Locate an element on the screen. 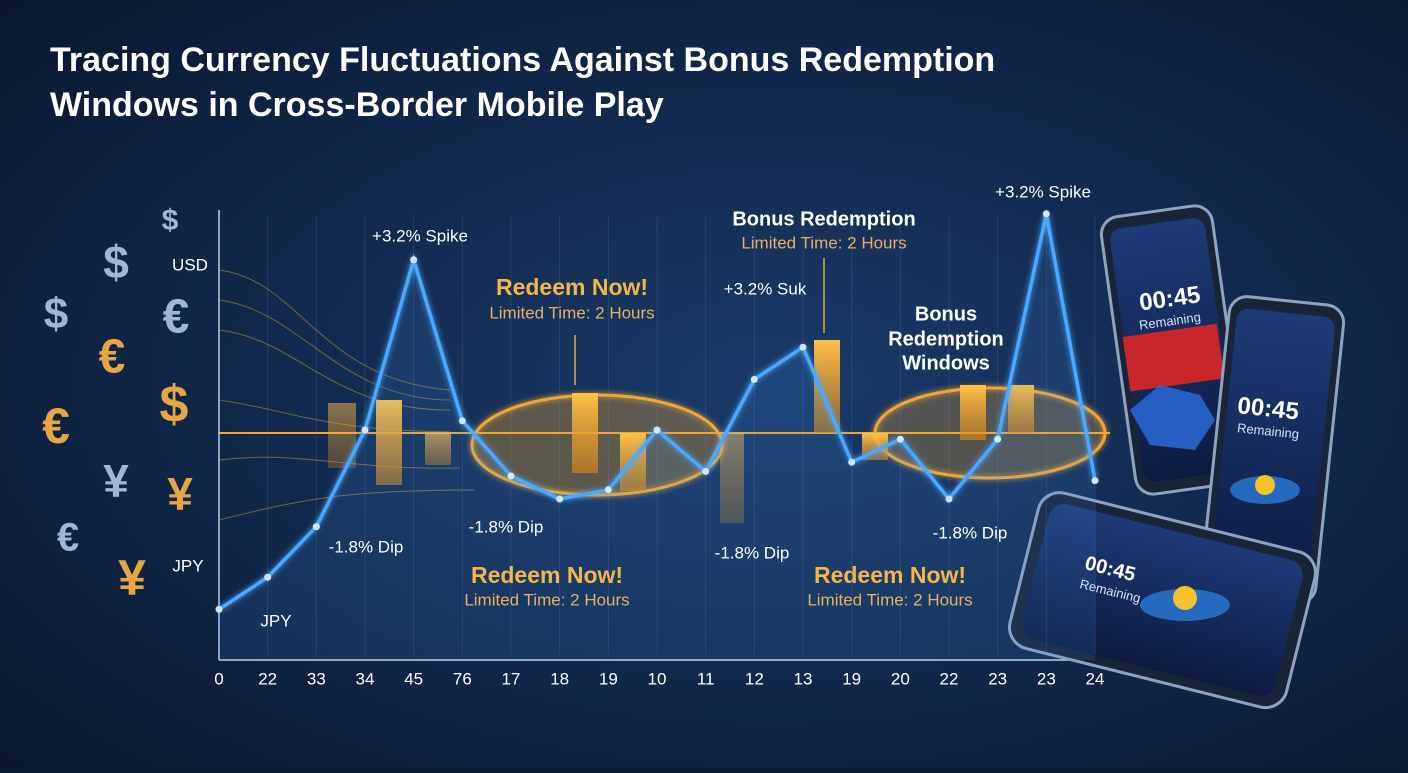  x-tick-label: 10 is located at coordinates (657, 678).